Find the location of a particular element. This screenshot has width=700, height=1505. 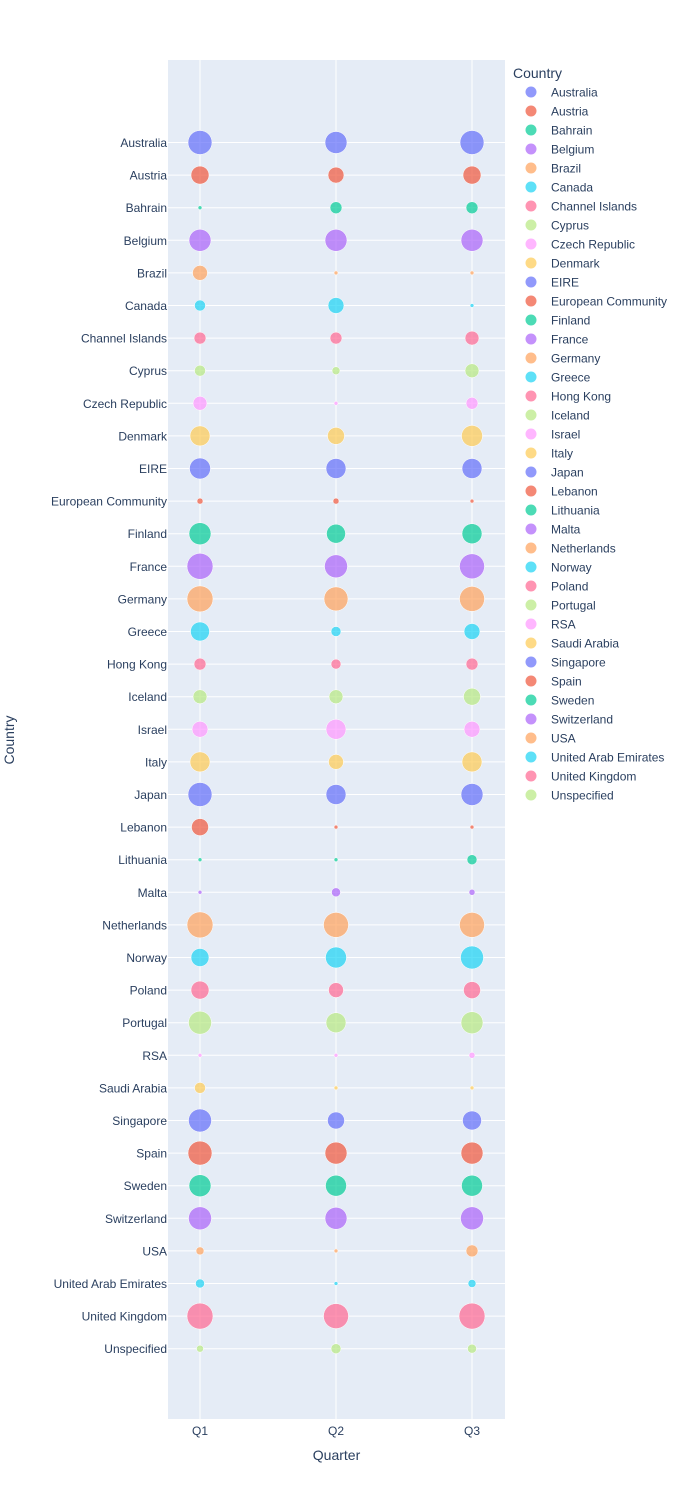

legend-label: Czech Republic is located at coordinates (593, 245).